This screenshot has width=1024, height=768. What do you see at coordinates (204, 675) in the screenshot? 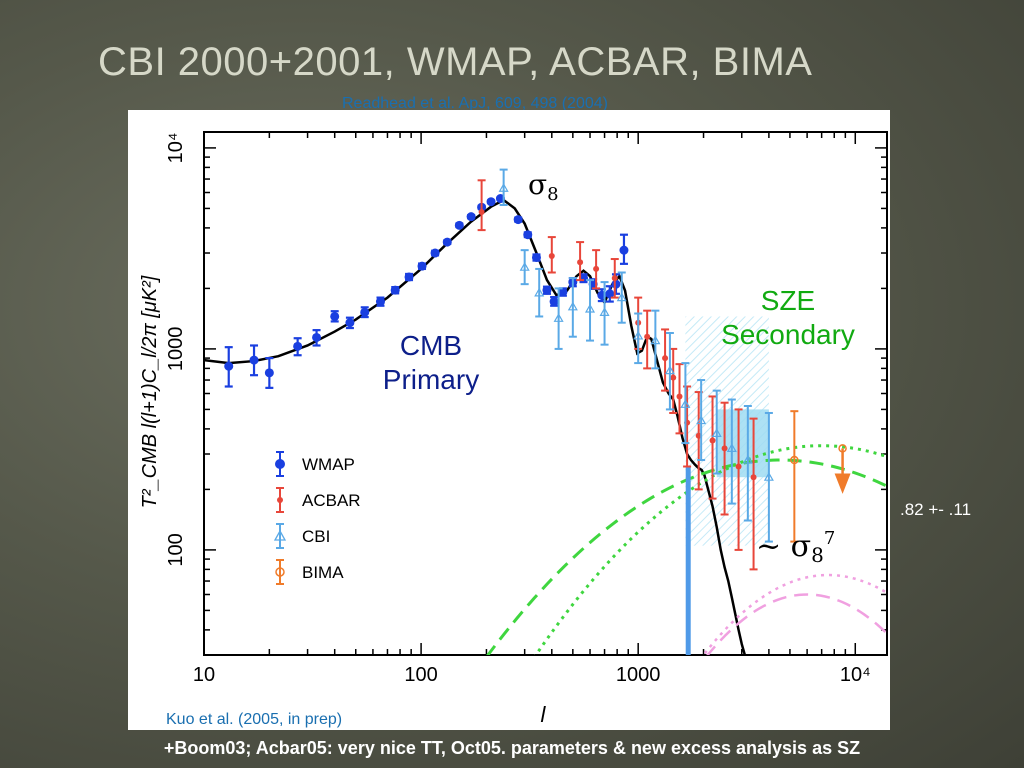
I see `x-tick-label: 10` at bounding box center [204, 675].